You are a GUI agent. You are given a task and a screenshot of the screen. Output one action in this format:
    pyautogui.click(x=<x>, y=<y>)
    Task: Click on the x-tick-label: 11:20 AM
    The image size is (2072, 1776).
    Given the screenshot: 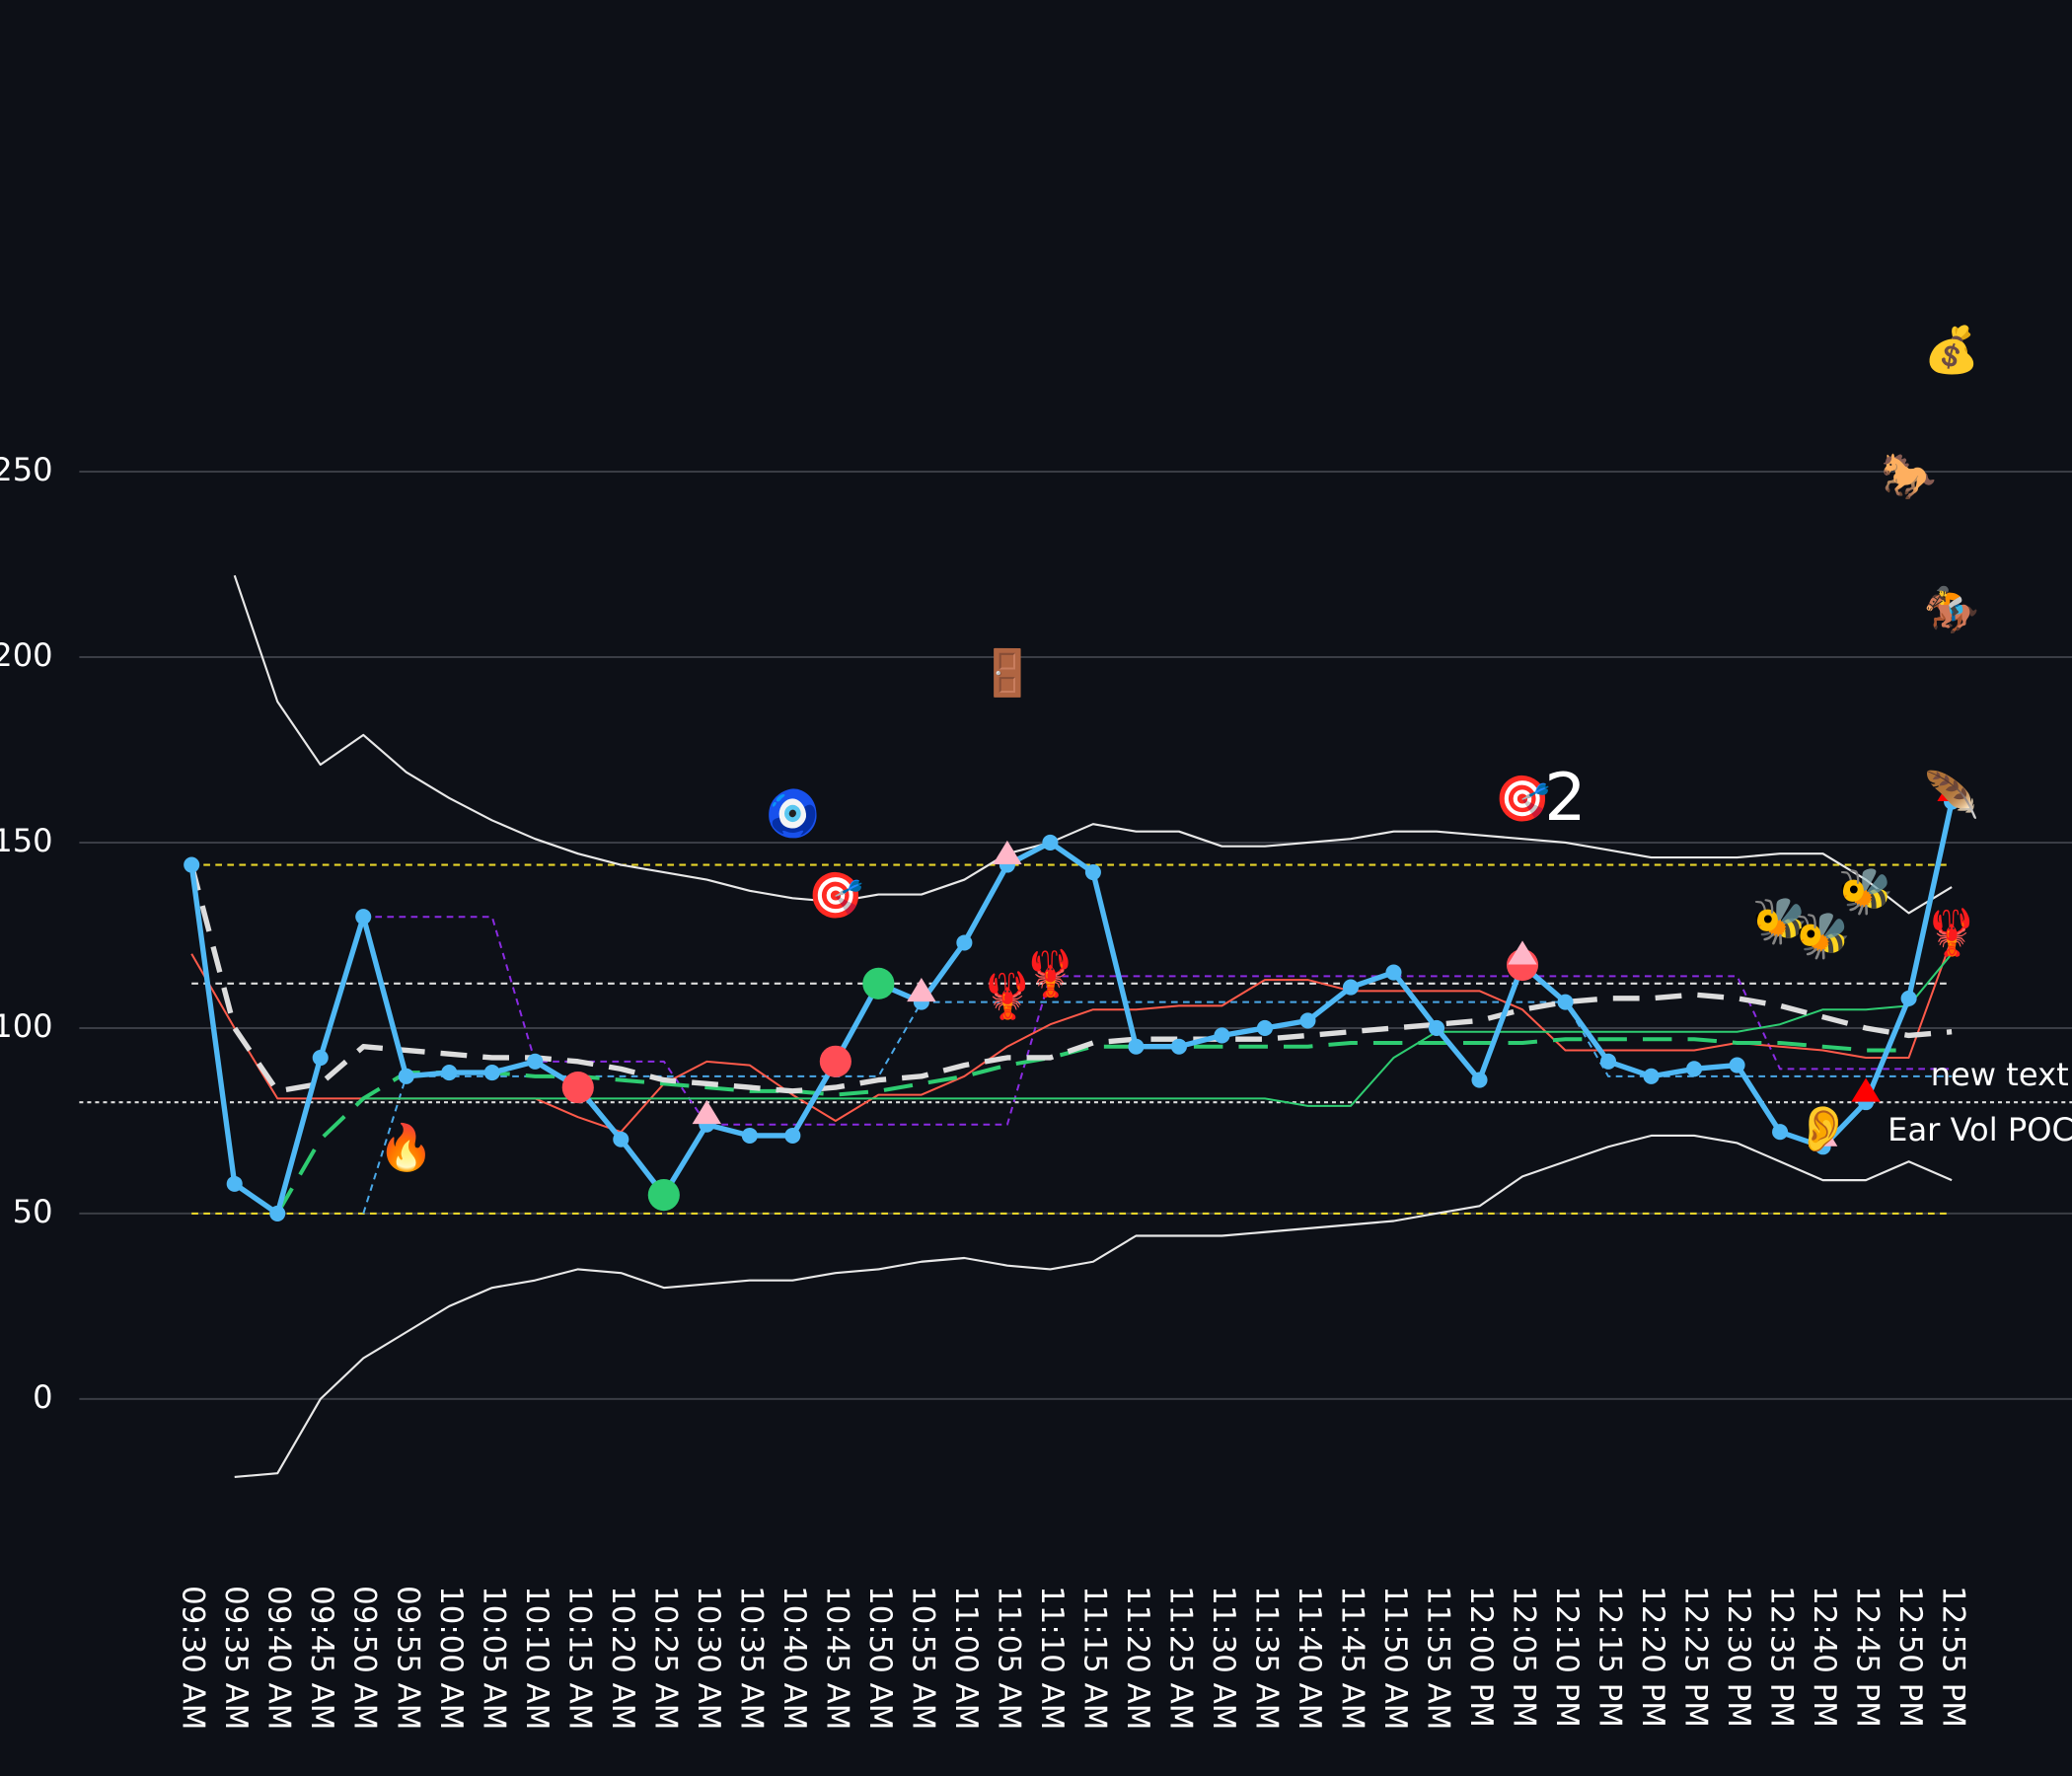 What is the action you would take?
    pyautogui.click(x=1137, y=1658)
    